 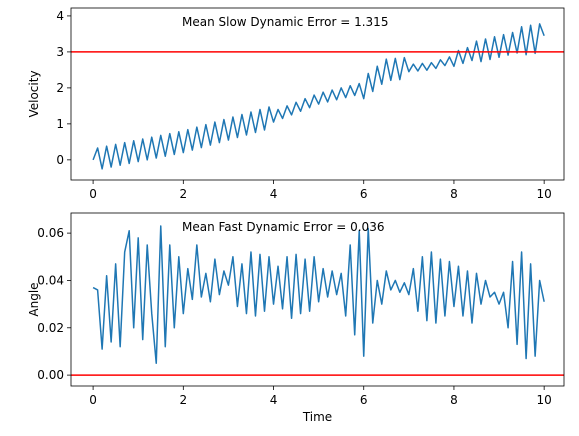 I want to click on y-tick-label: 0.02, so click(x=50, y=328).